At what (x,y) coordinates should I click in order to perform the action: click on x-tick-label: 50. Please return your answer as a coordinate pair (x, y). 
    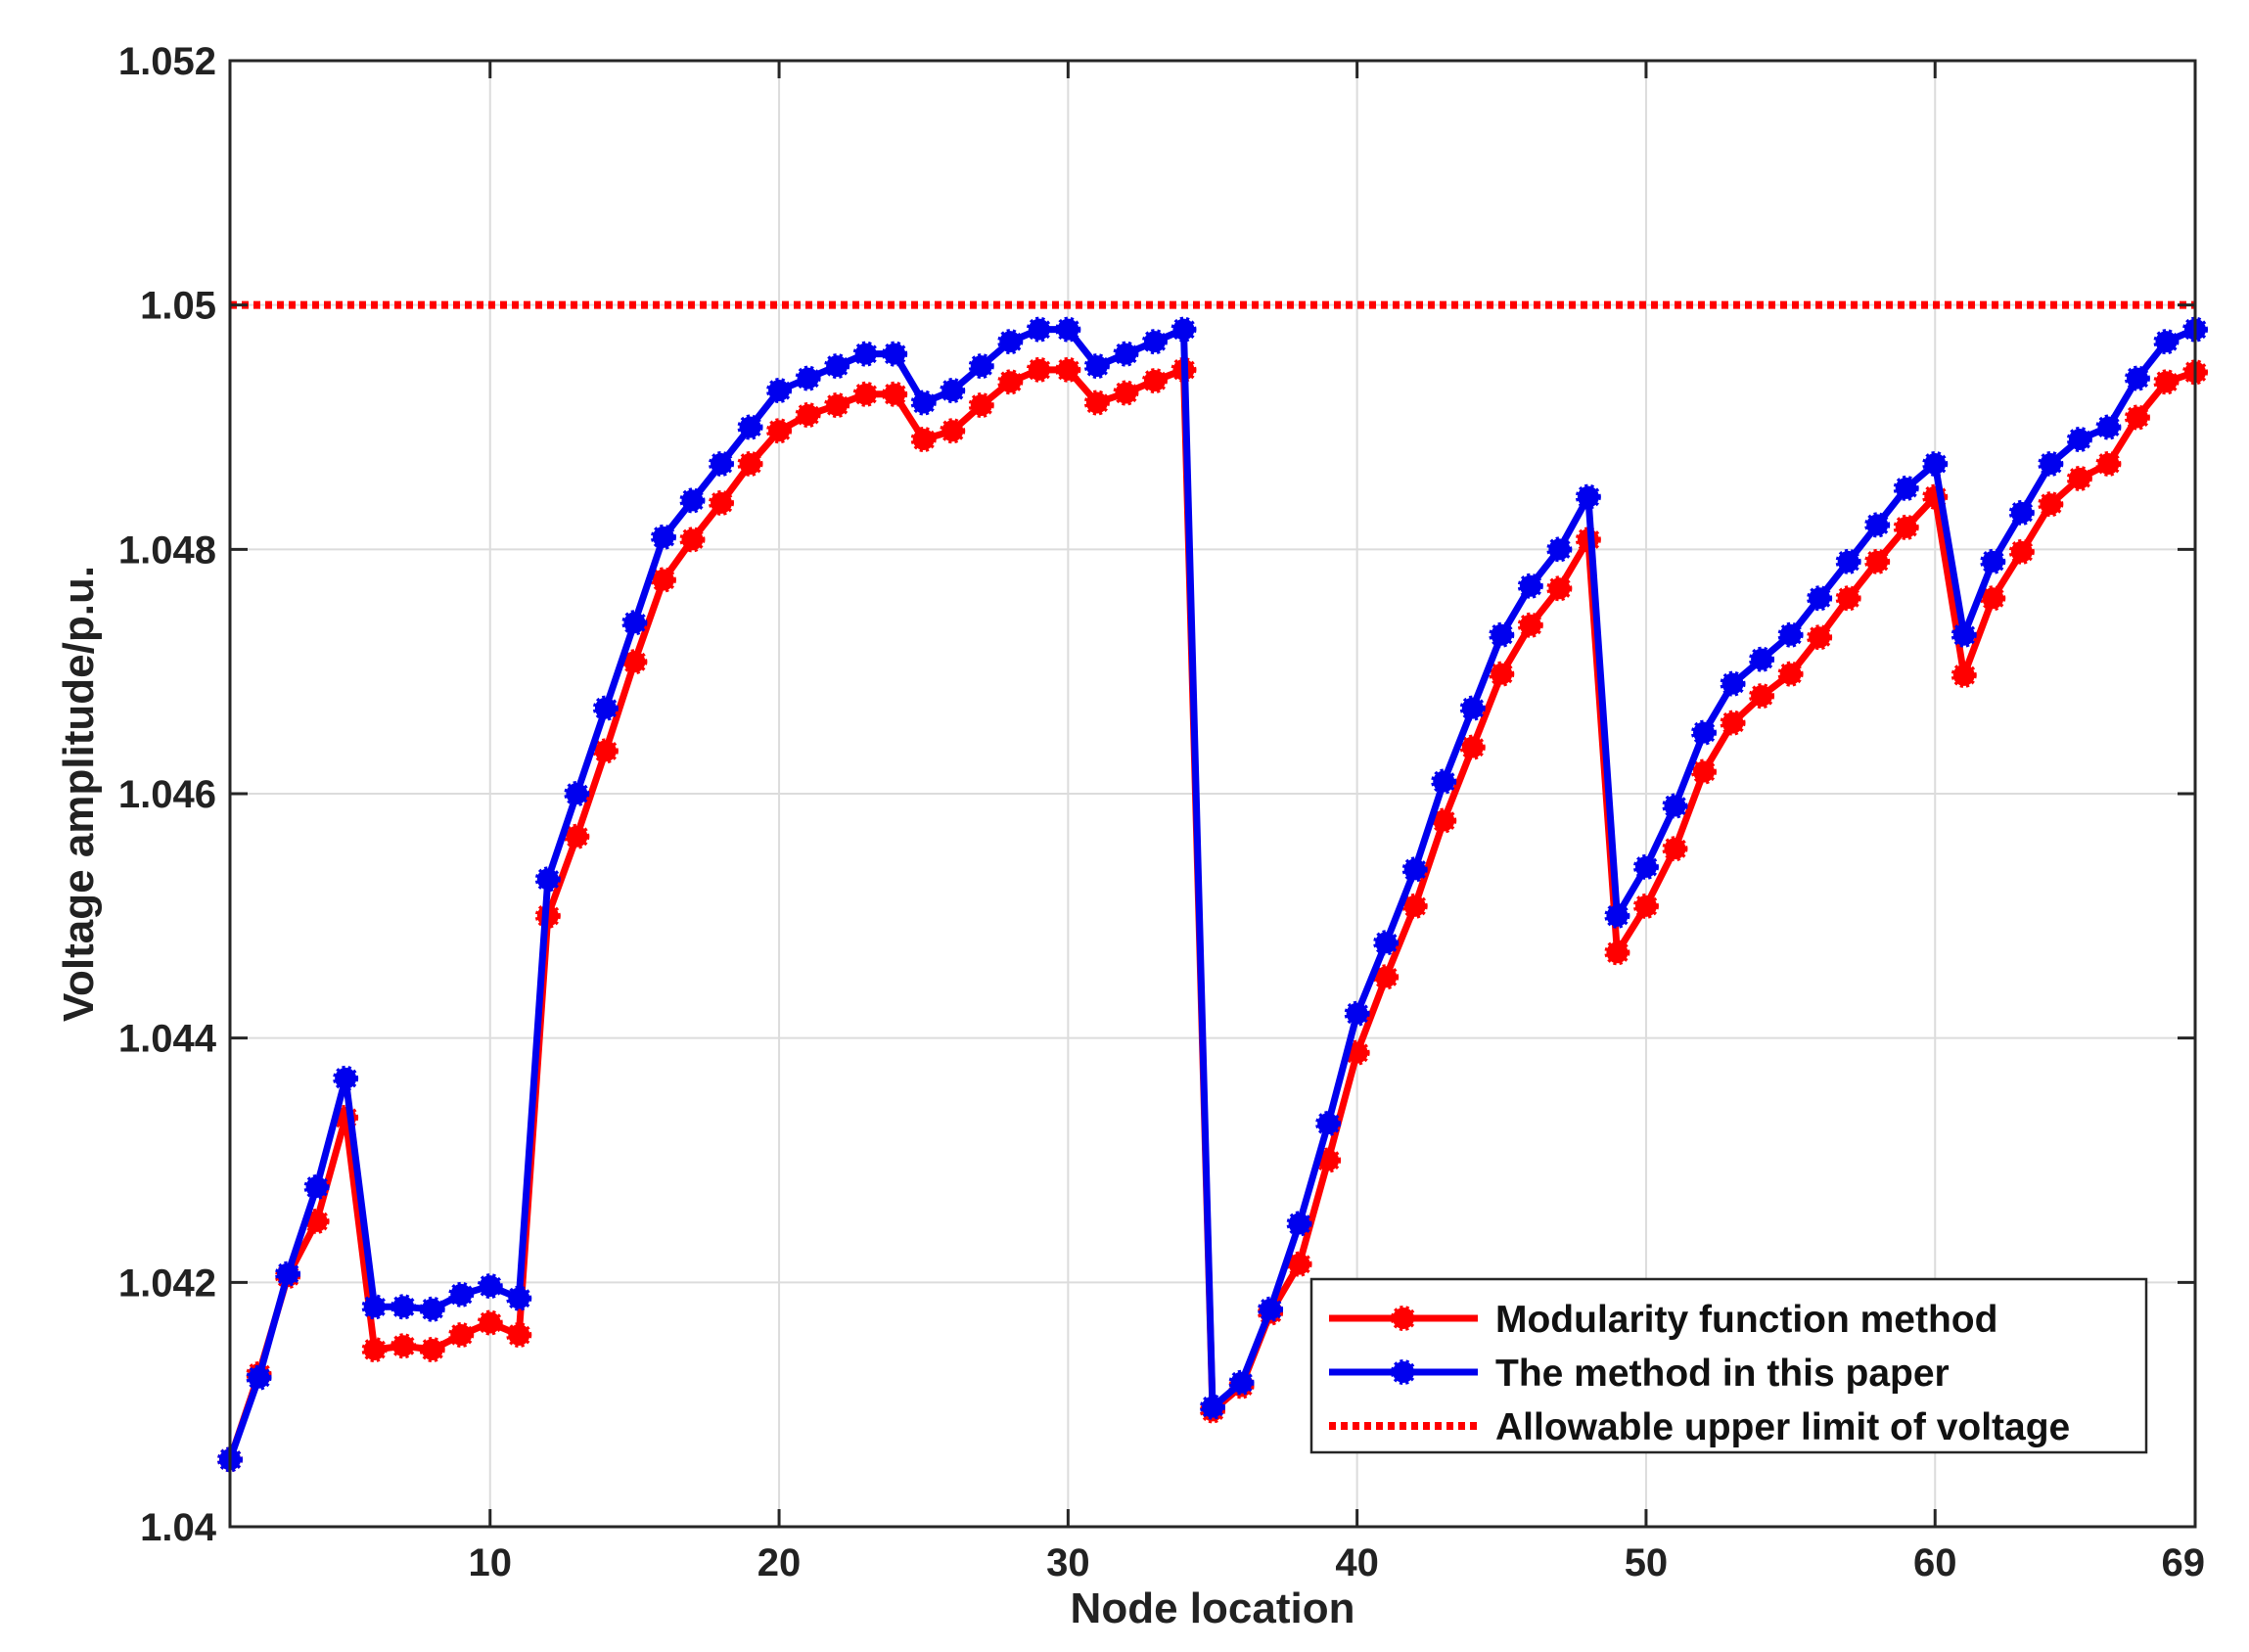
    Looking at the image, I should click on (1647, 1562).